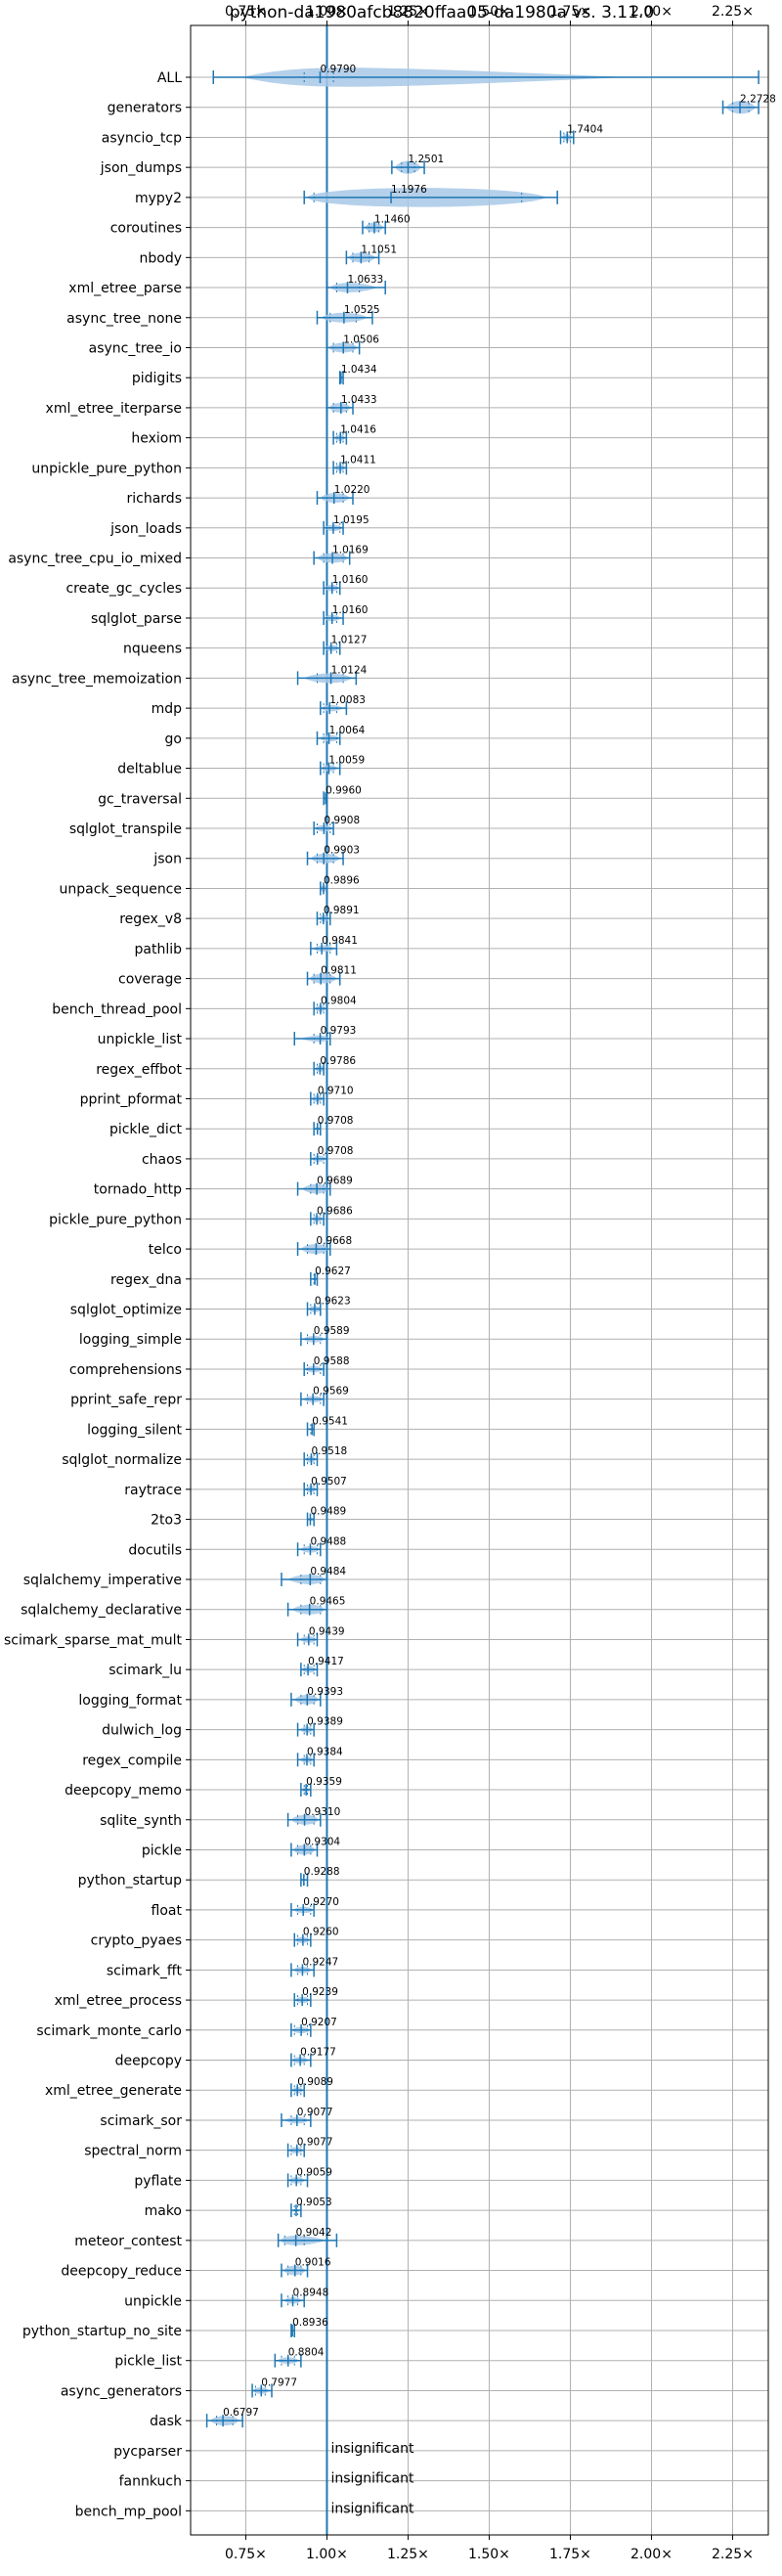 This screenshot has height=2576, width=782. I want to click on benchmark-label: sqlglot_normalize, so click(122, 1460).